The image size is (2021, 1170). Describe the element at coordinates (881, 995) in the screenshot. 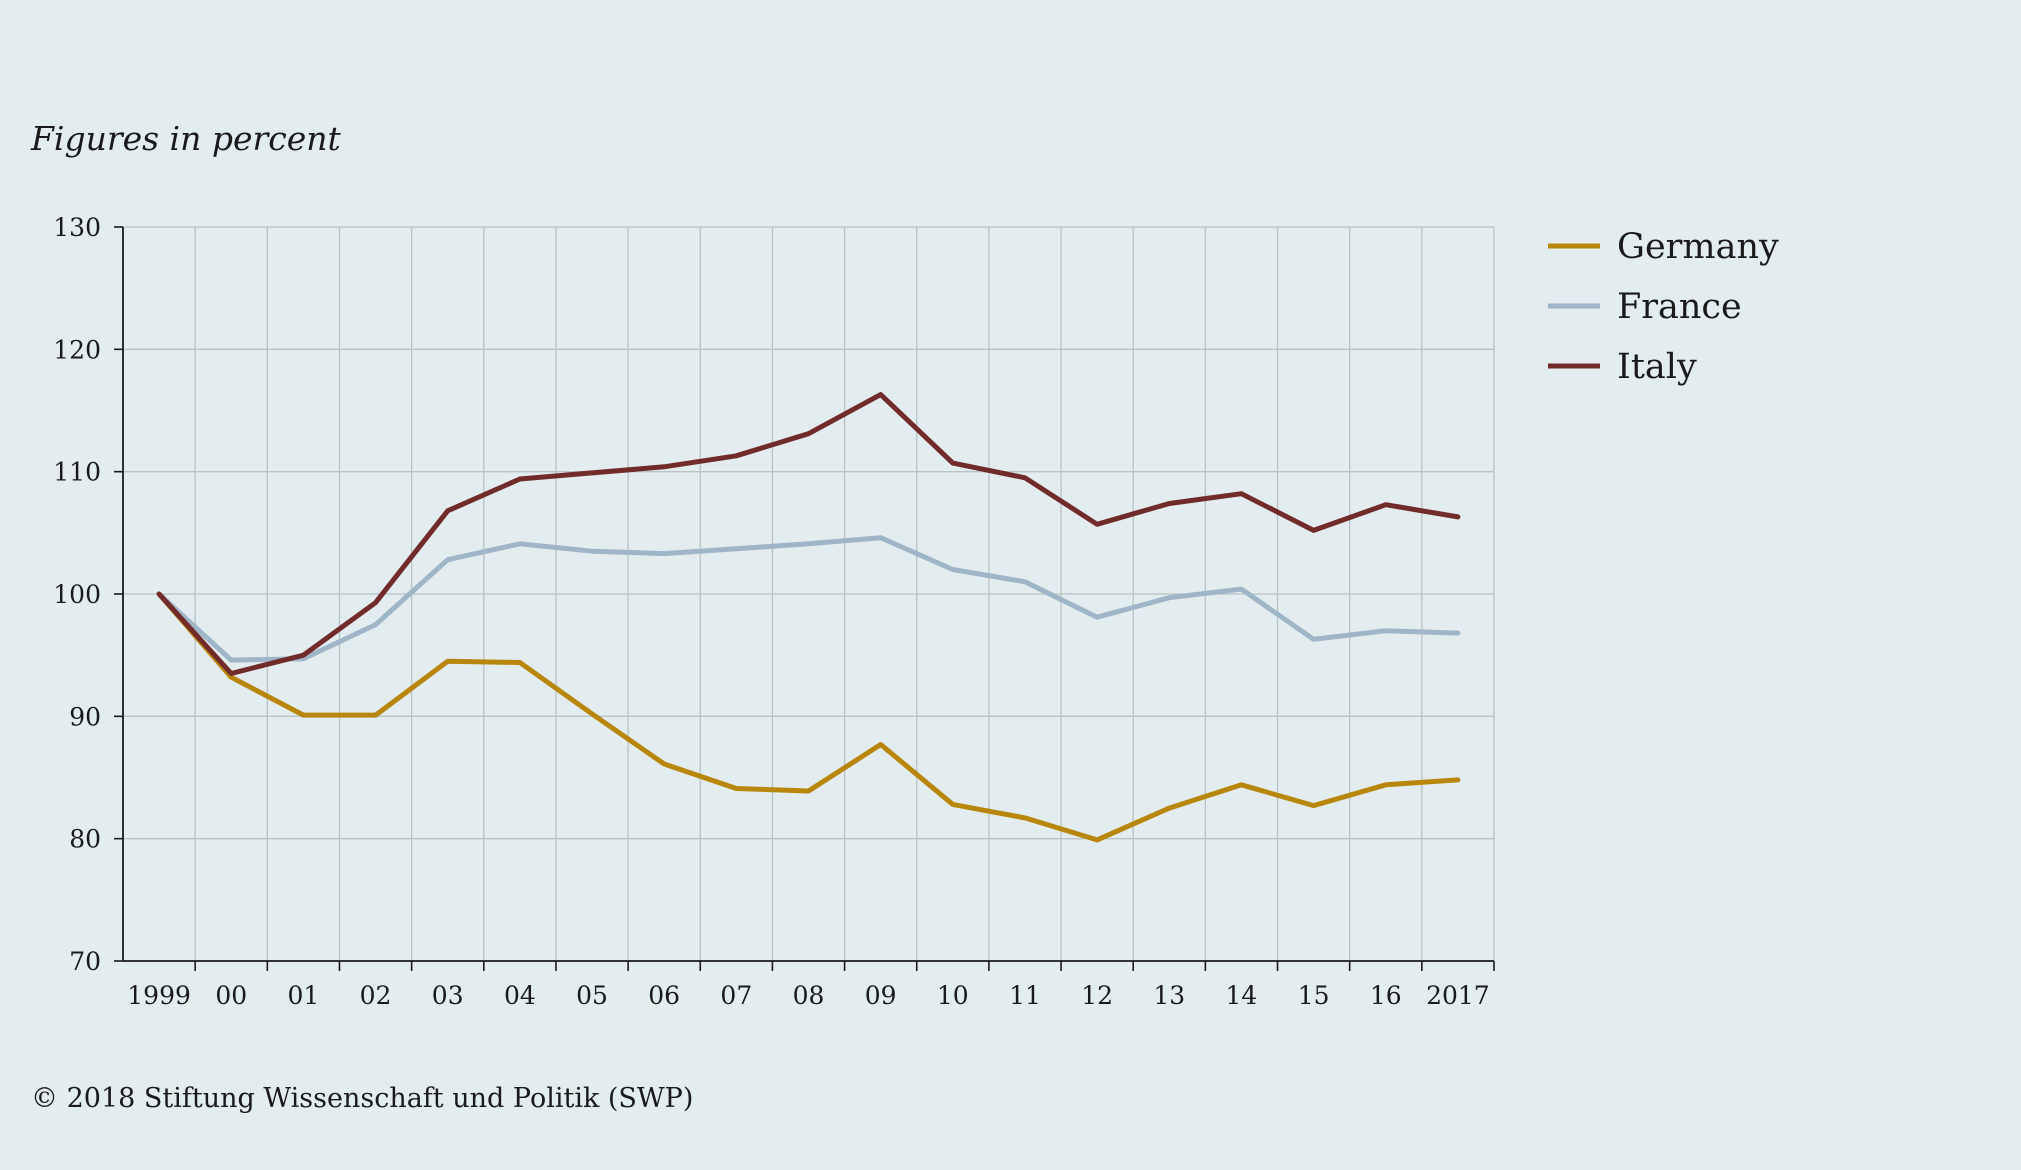

I see `x-tick-label: 09` at that location.